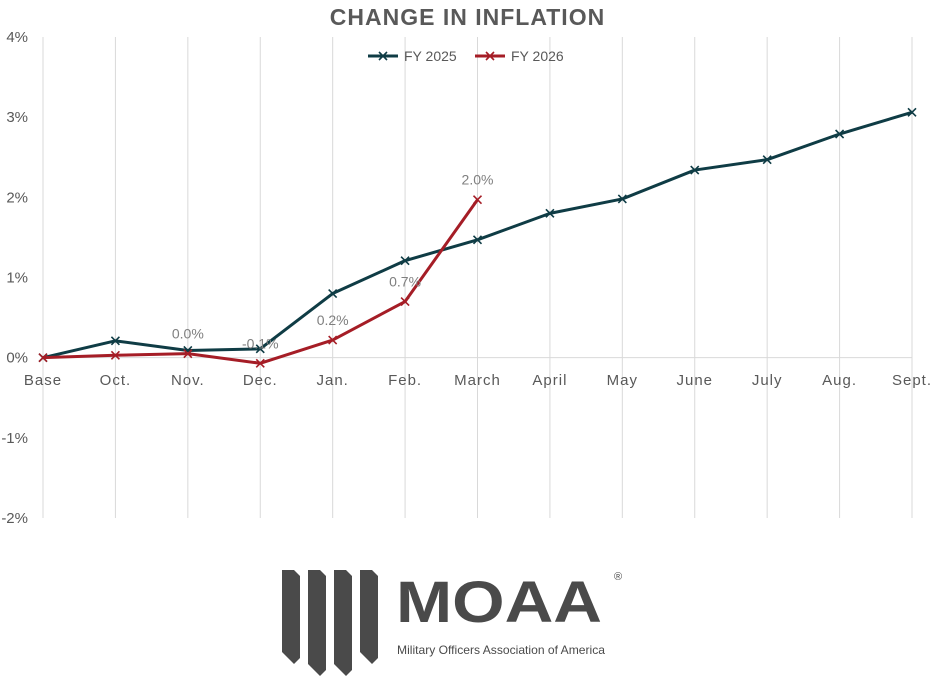 The width and height of the screenshot is (935, 676). I want to click on x-tick-label: June, so click(694, 380).